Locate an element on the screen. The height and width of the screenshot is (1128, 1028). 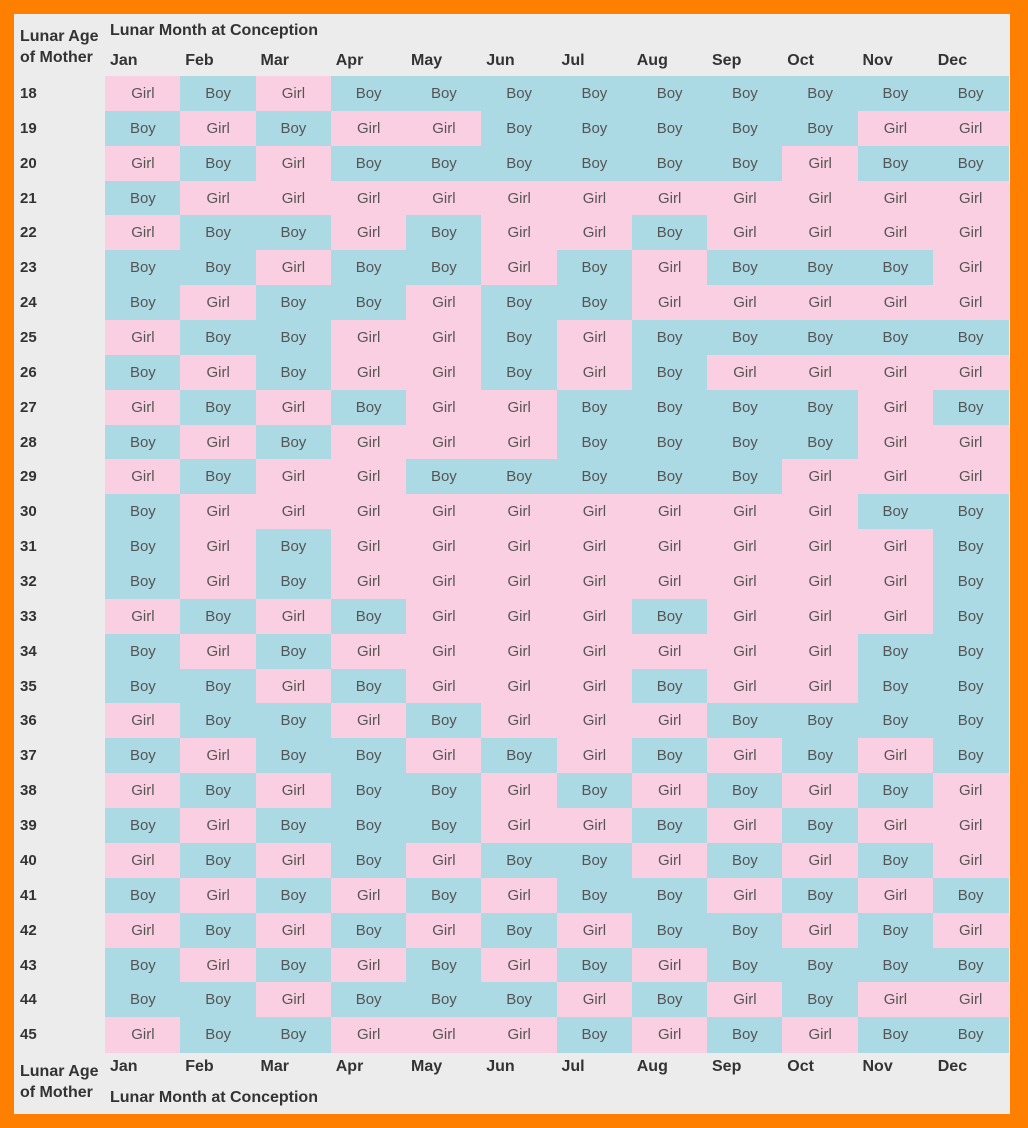
month-footer: May is located at coordinates (427, 1066).